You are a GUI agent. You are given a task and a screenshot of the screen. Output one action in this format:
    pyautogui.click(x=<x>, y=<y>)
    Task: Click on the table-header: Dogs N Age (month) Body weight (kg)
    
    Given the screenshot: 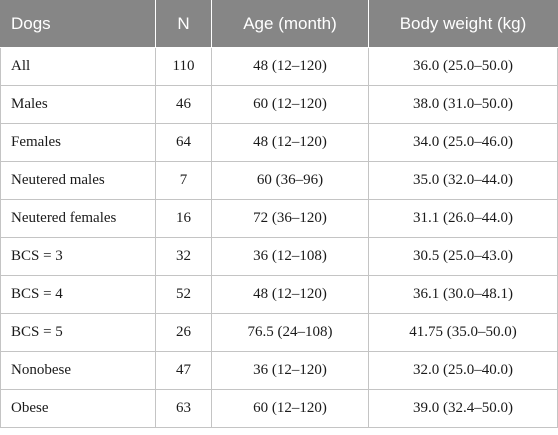 What is the action you would take?
    pyautogui.click(x=279, y=24)
    